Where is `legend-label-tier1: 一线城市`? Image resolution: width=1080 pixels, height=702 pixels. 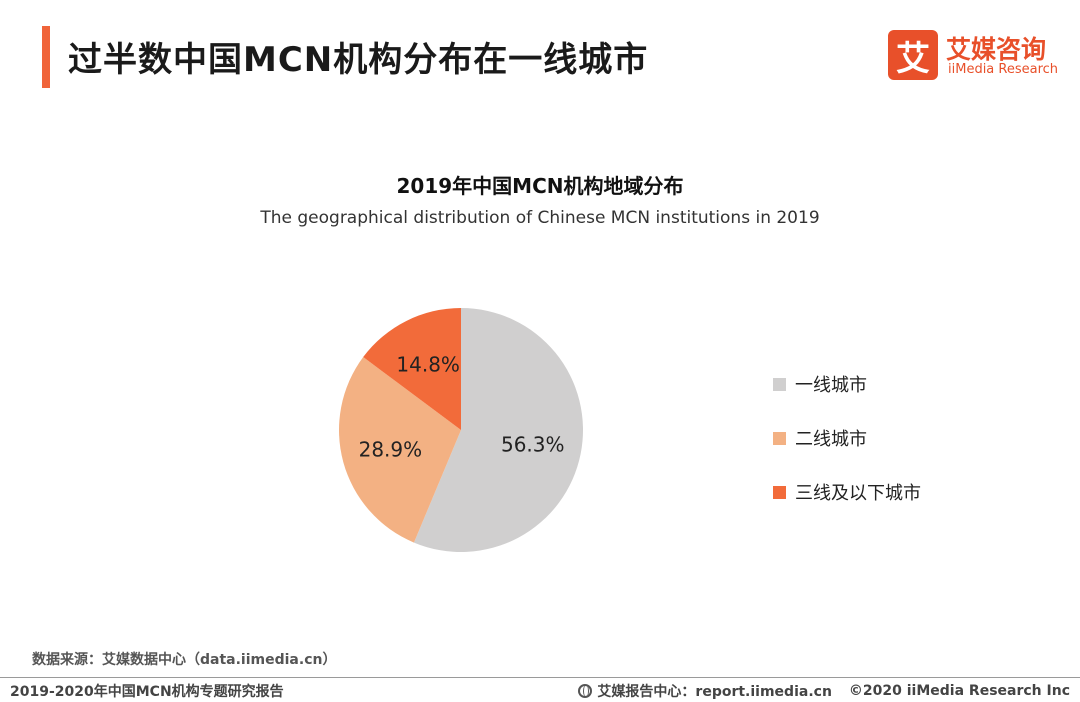
legend-label-tier1: 一线城市 is located at coordinates (831, 385).